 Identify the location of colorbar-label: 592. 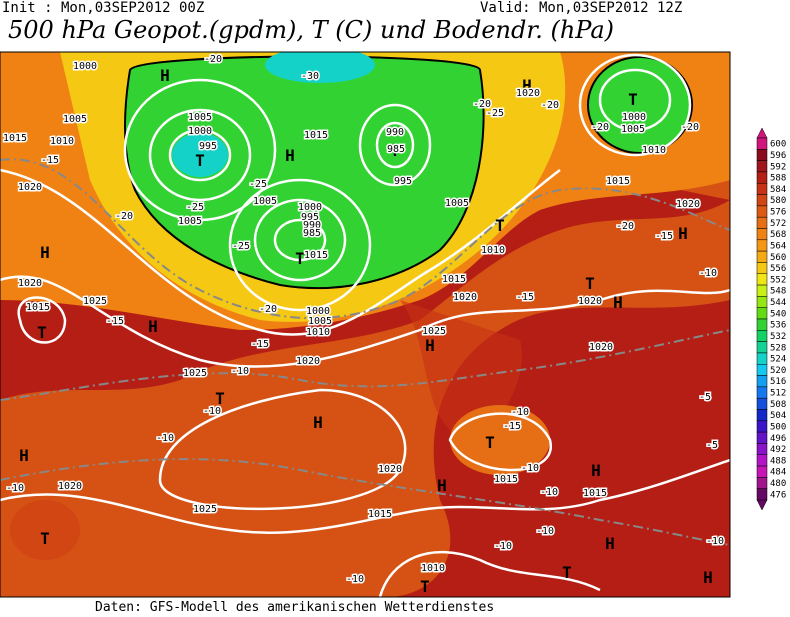
(778, 167).